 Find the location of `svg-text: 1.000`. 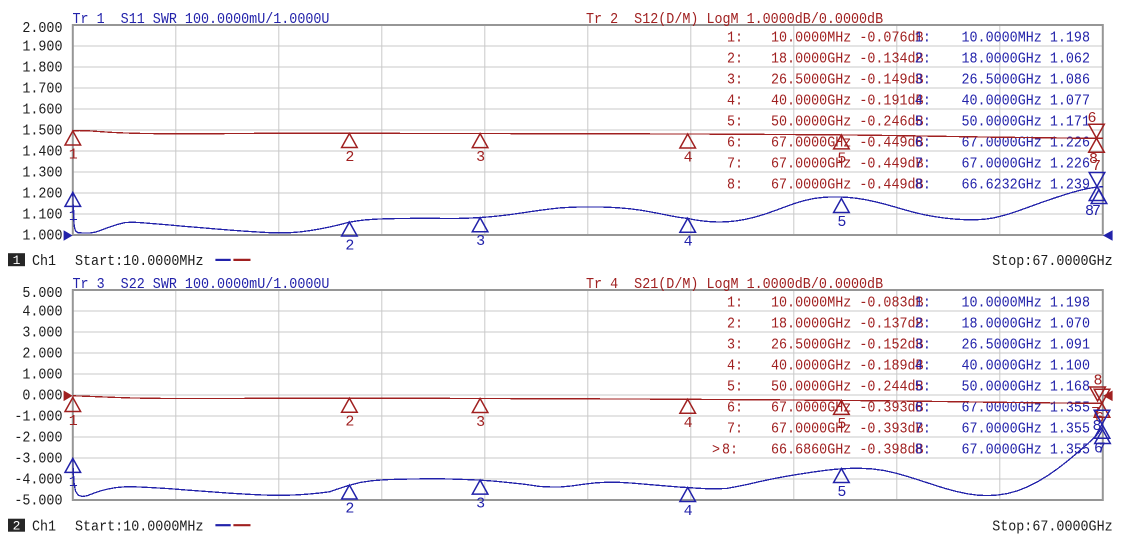

svg-text: 1.000 is located at coordinates (42, 236).